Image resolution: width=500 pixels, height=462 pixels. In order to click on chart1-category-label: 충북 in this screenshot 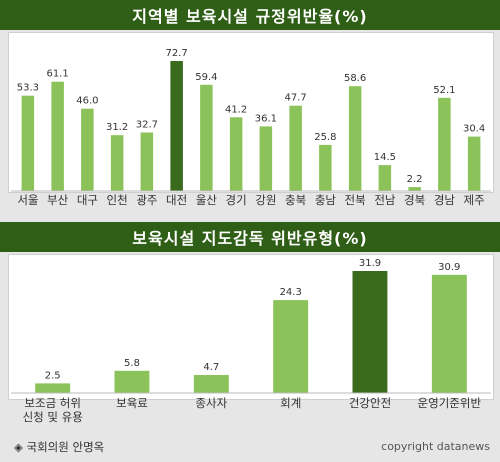, I will do `click(295, 200)`.